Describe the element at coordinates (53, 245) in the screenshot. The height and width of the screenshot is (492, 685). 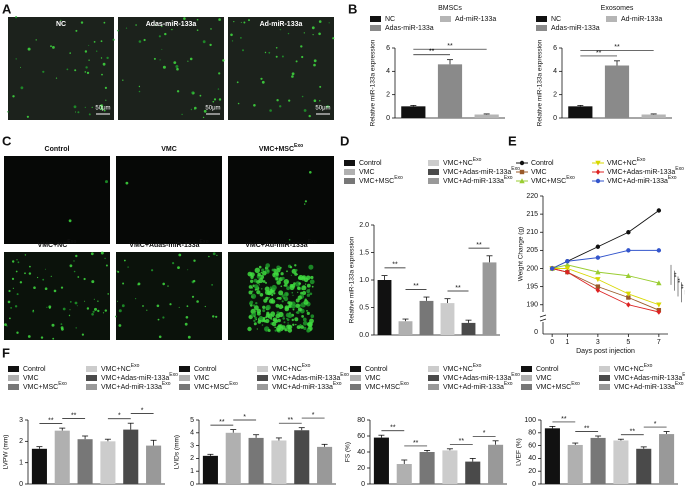
I see `image-label-base: VMC+NC` at that location.